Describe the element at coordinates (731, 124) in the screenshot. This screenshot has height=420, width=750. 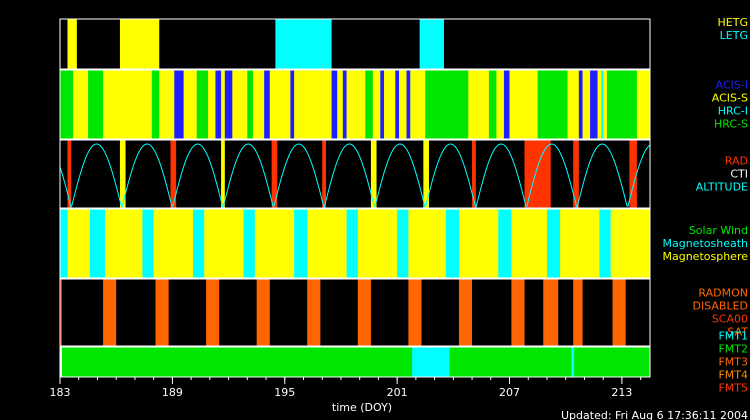
I see `legend-label: HRC-S` at that location.